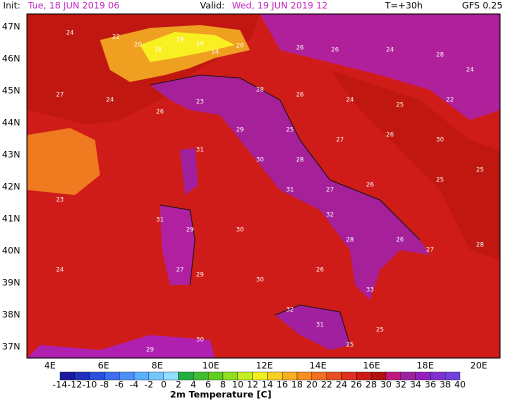 This screenshot has height=404, width=518. What do you see at coordinates (119, 386) in the screenshot?
I see `colorbar-label: -6` at bounding box center [119, 386].